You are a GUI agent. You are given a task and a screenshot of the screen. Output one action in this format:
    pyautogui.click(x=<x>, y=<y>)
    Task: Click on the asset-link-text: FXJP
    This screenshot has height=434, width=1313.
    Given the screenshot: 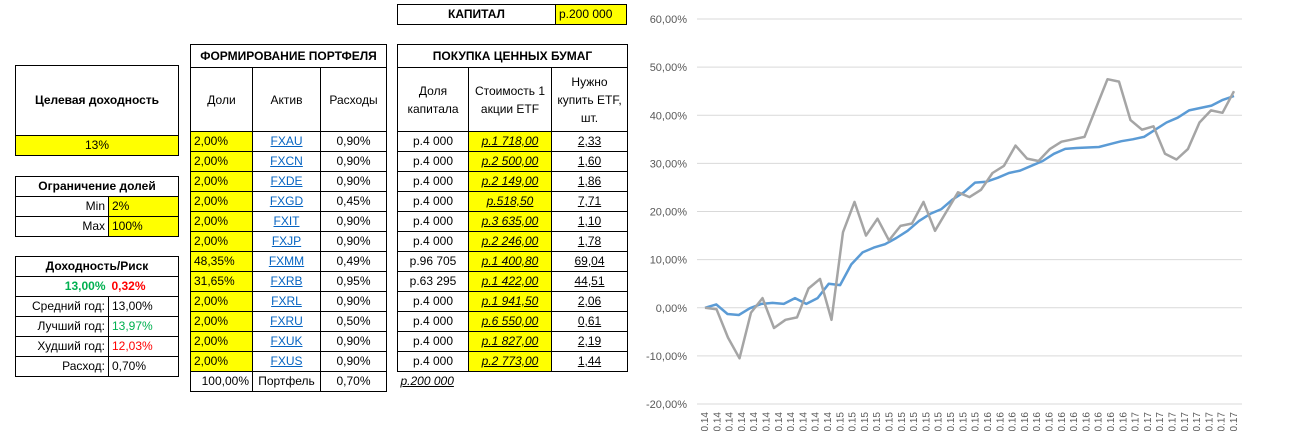 What is the action you would take?
    pyautogui.click(x=286, y=241)
    